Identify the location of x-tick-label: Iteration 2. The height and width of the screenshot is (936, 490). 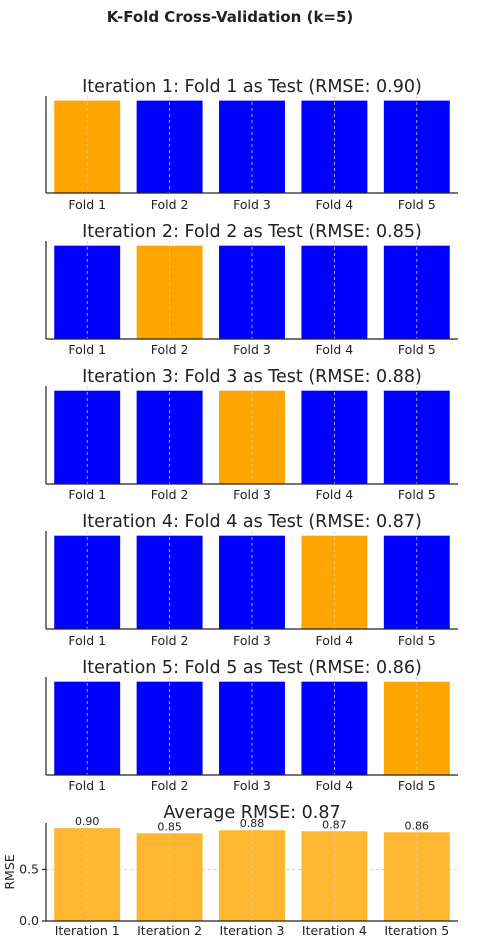
(169, 929).